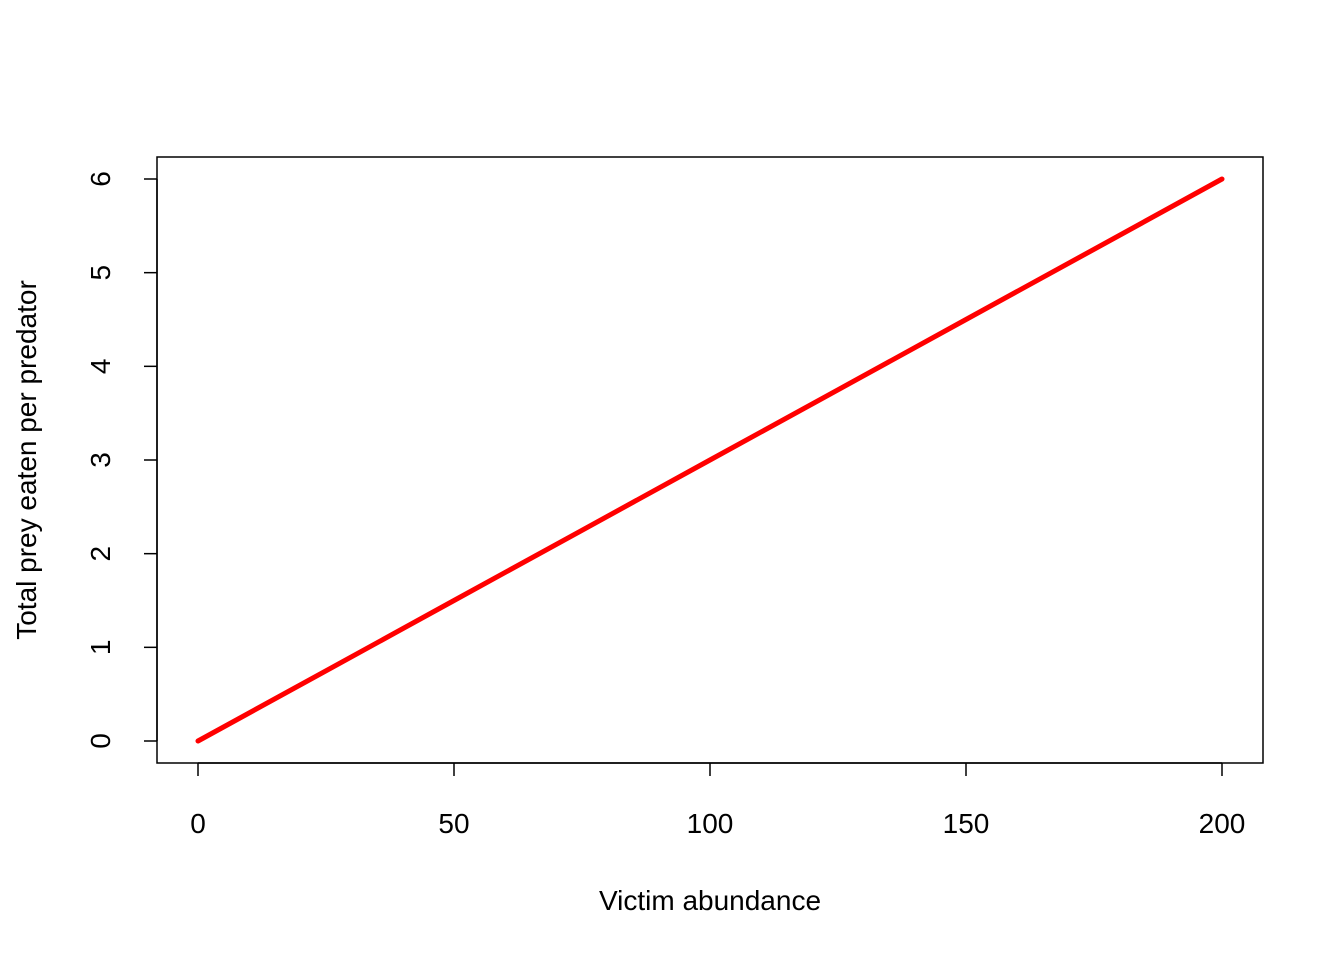 Image resolution: width=1344 pixels, height=960 pixels. What do you see at coordinates (100, 367) in the screenshot?
I see `y-tick-label: 4` at bounding box center [100, 367].